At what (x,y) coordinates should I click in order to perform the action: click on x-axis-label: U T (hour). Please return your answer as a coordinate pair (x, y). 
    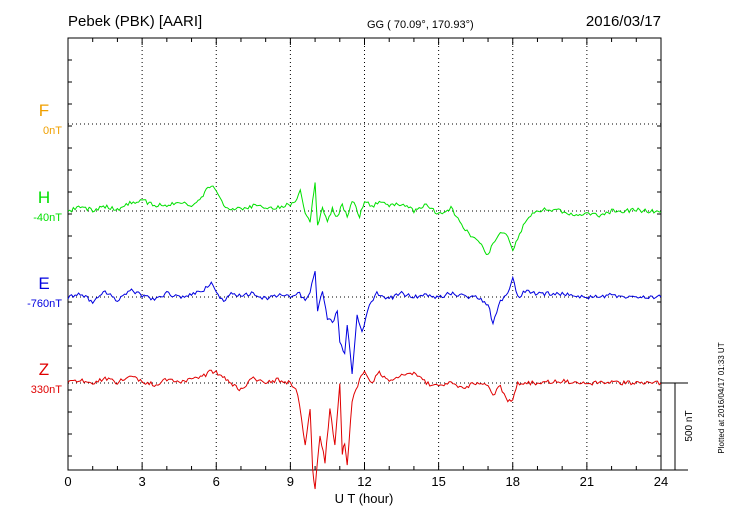
    Looking at the image, I should click on (364, 498).